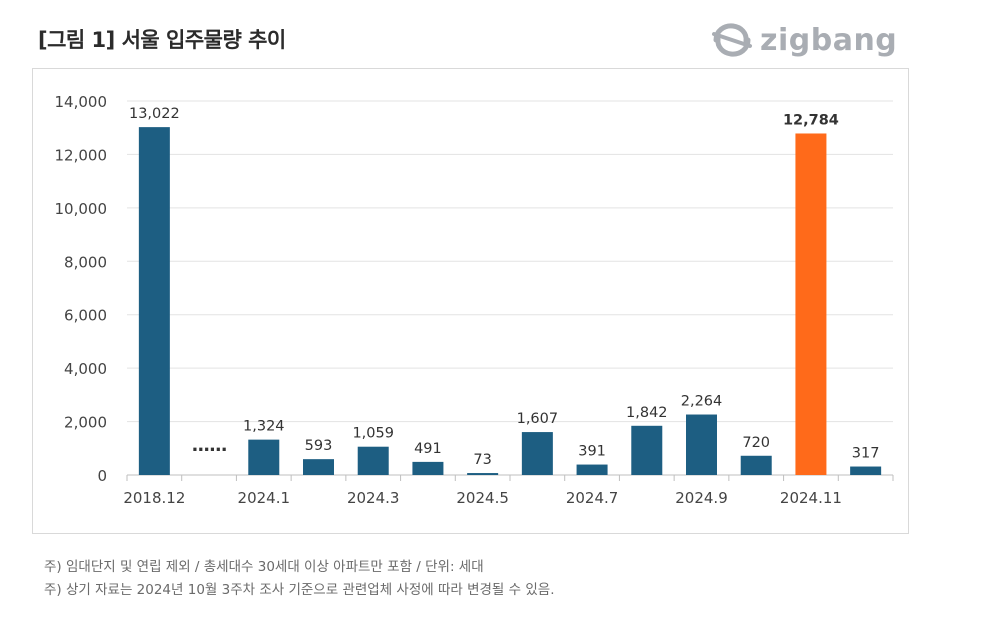  Describe the element at coordinates (162, 40) in the screenshot. I see `chart-title: [그림 1] 서울 입주물량 추이` at that location.